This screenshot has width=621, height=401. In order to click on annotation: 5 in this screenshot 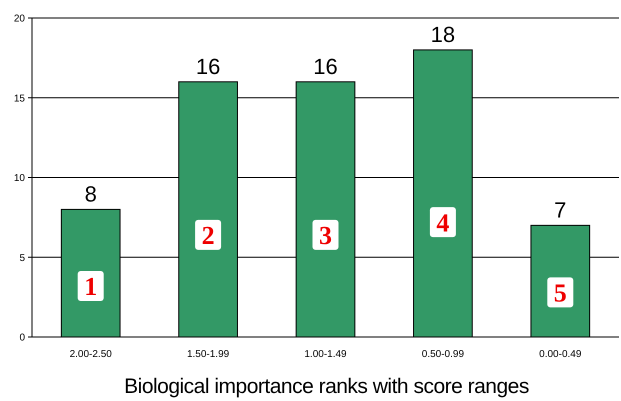, I will do `click(560, 293)`.